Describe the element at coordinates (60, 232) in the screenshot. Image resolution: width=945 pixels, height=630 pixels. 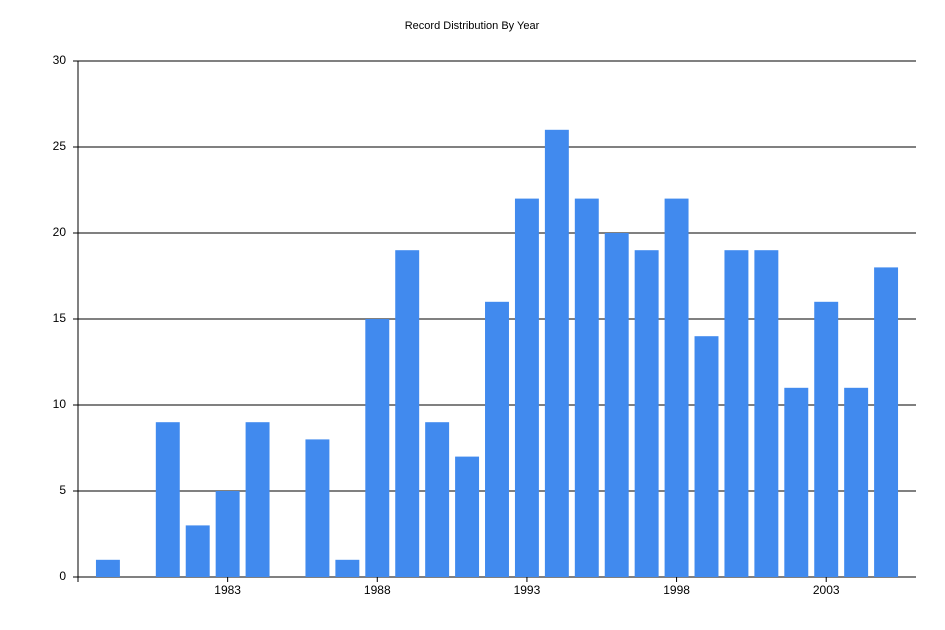
I see `y-tick-label: 20` at that location.